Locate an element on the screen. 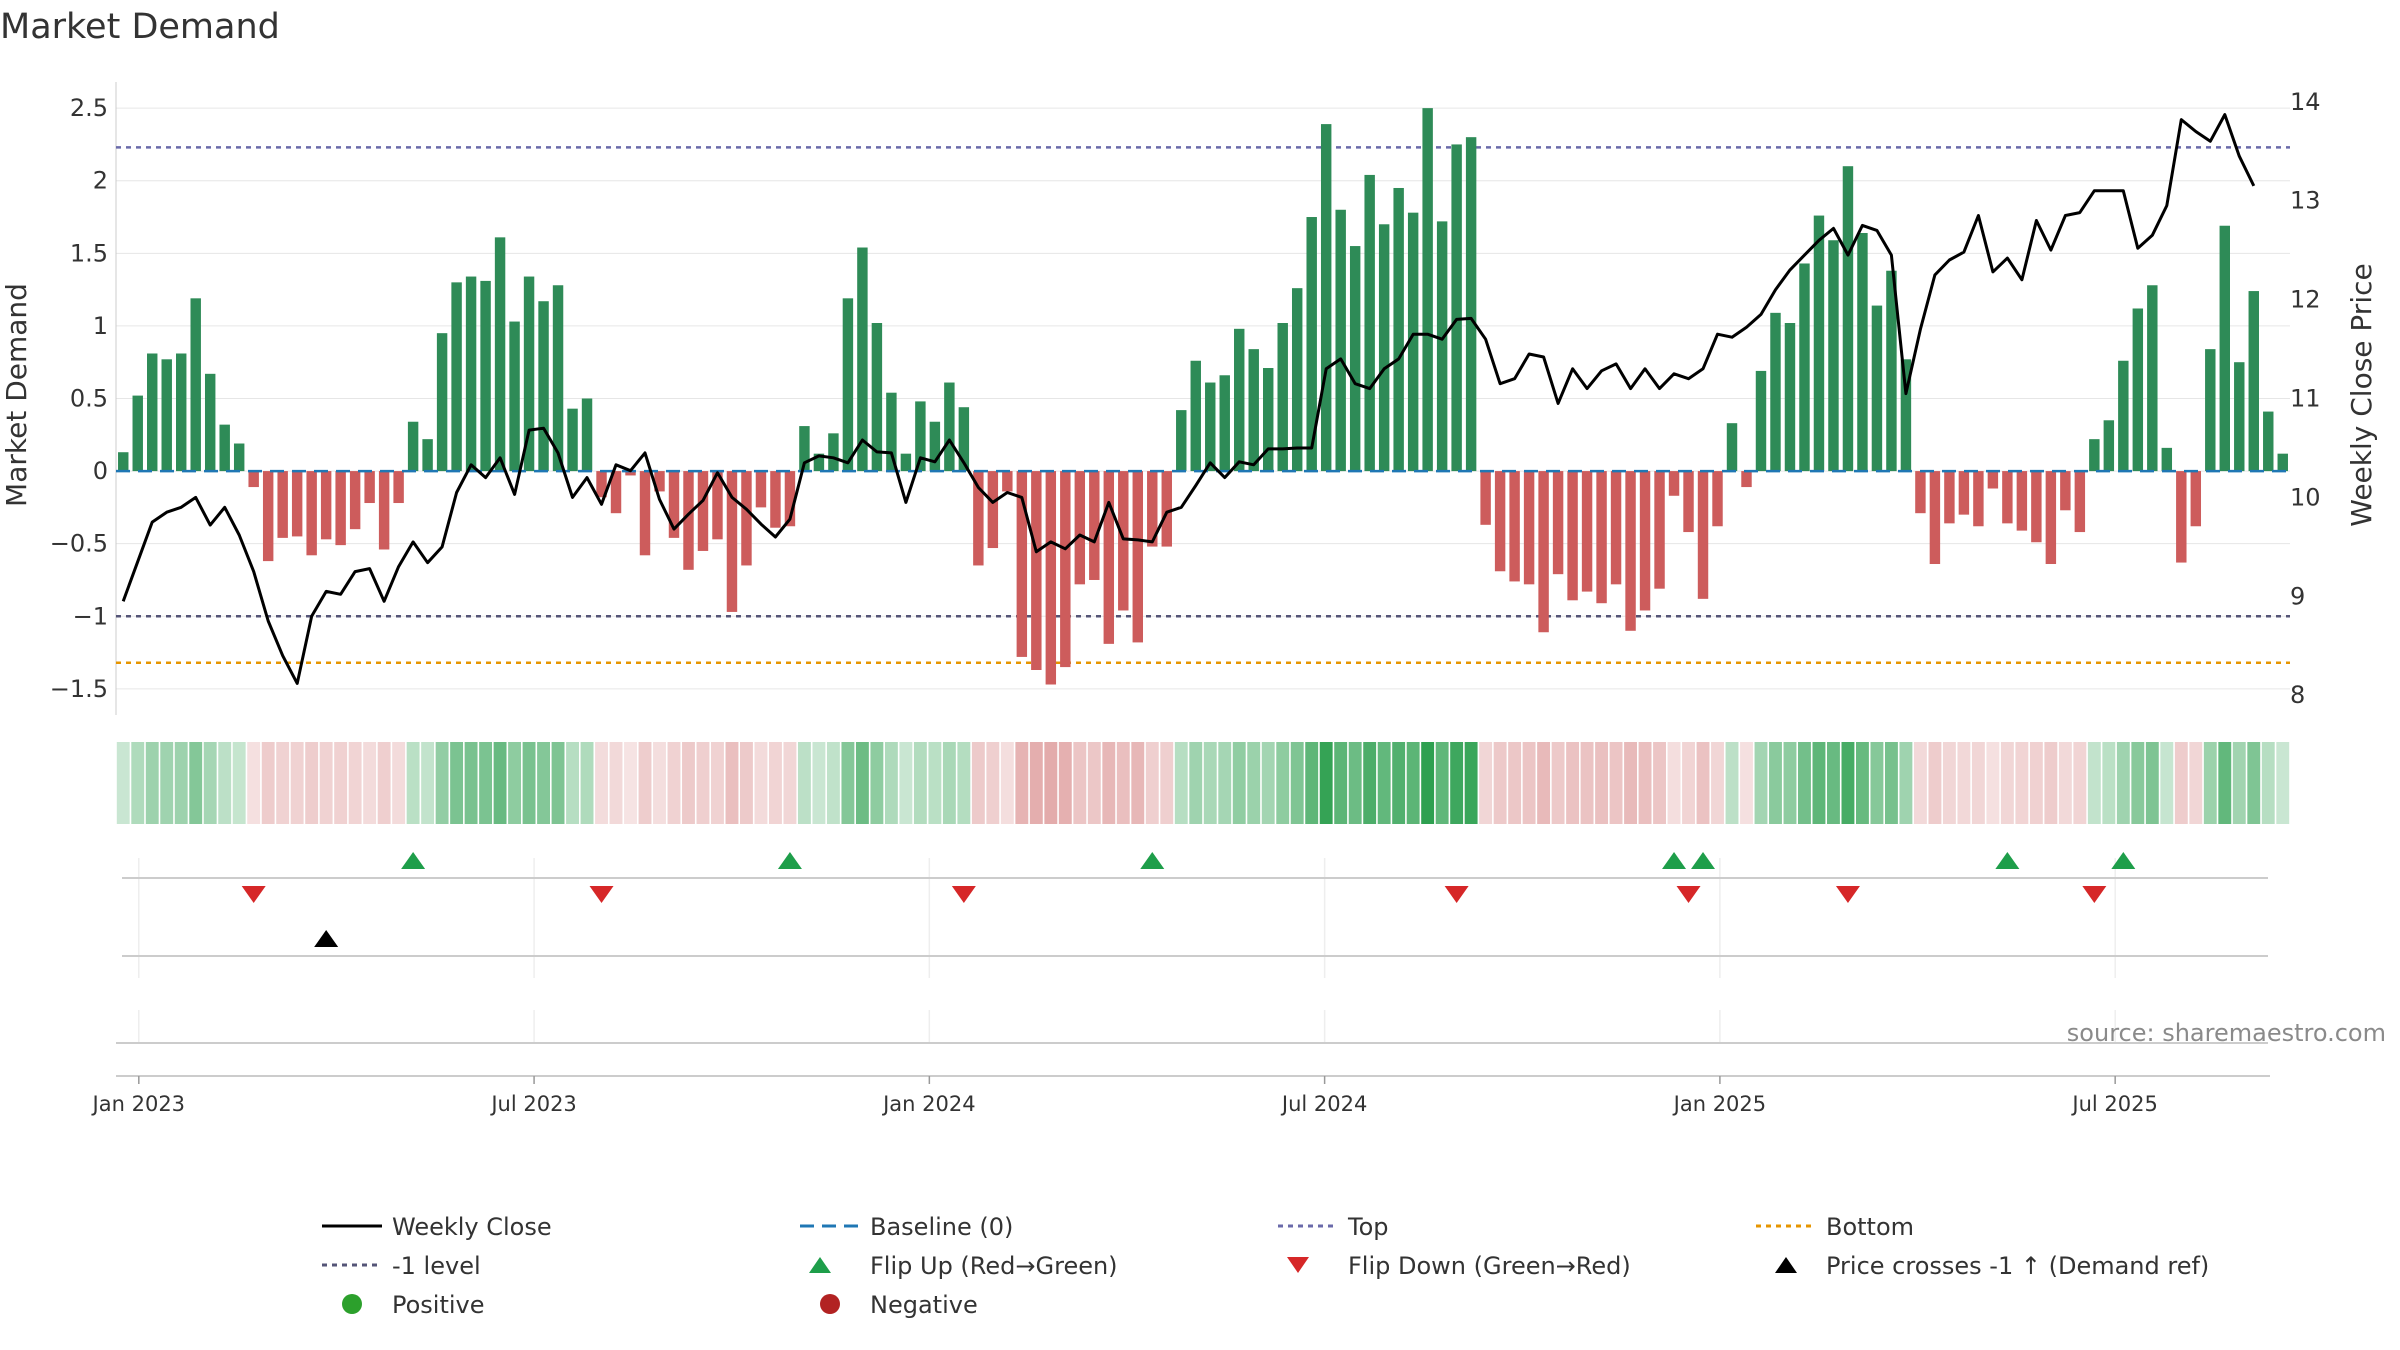 The height and width of the screenshot is (1350, 2400). y-tick-label: 0 is located at coordinates (100, 471).